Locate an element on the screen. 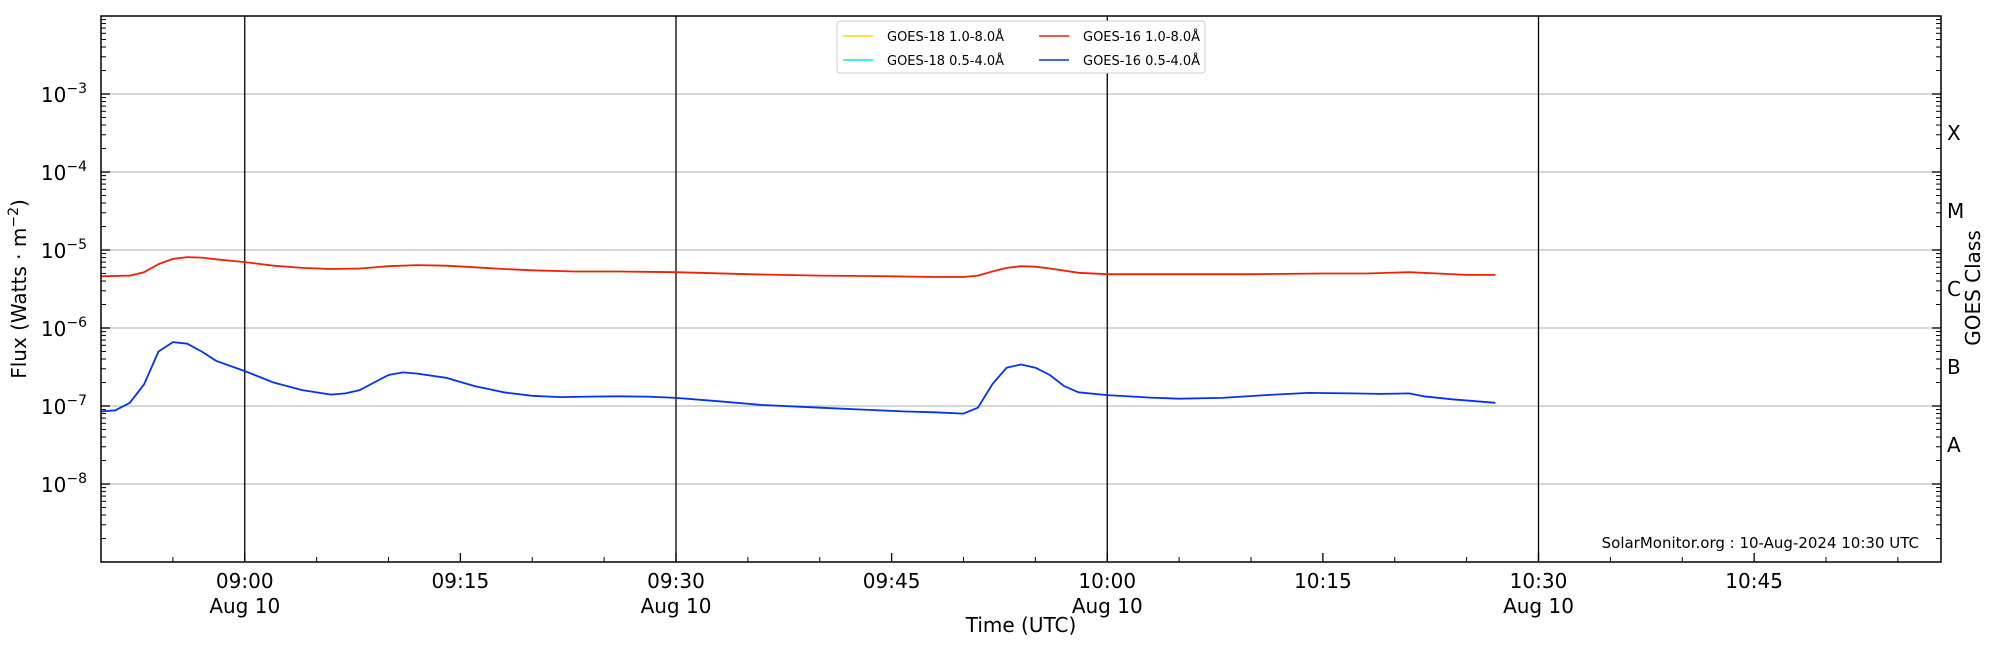 This screenshot has width=2000, height=654. x-tick-label: 10:30 is located at coordinates (1539, 581).